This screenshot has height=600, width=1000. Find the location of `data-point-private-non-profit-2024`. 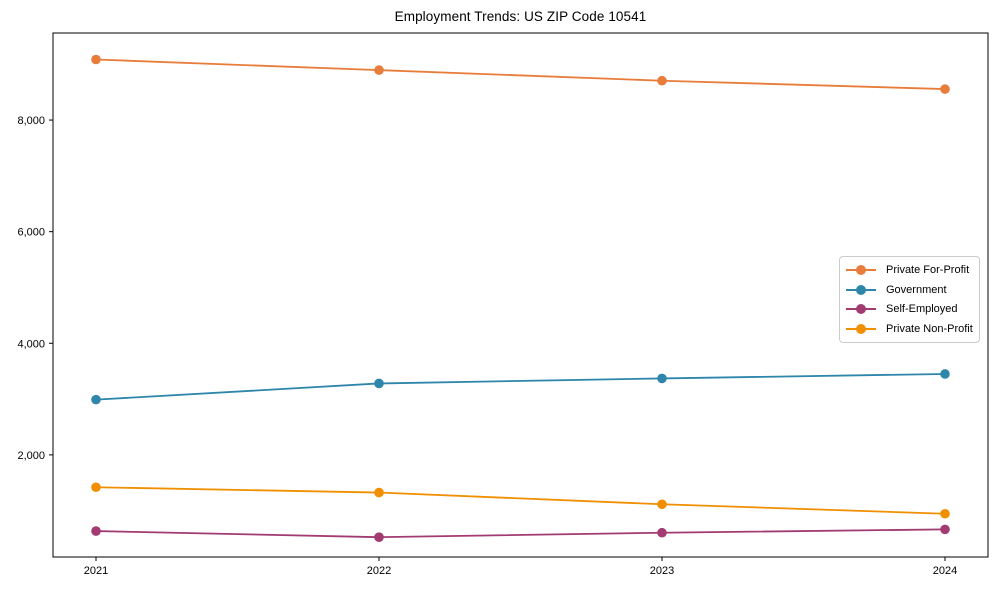

data-point-private-non-profit-2024 is located at coordinates (945, 513).